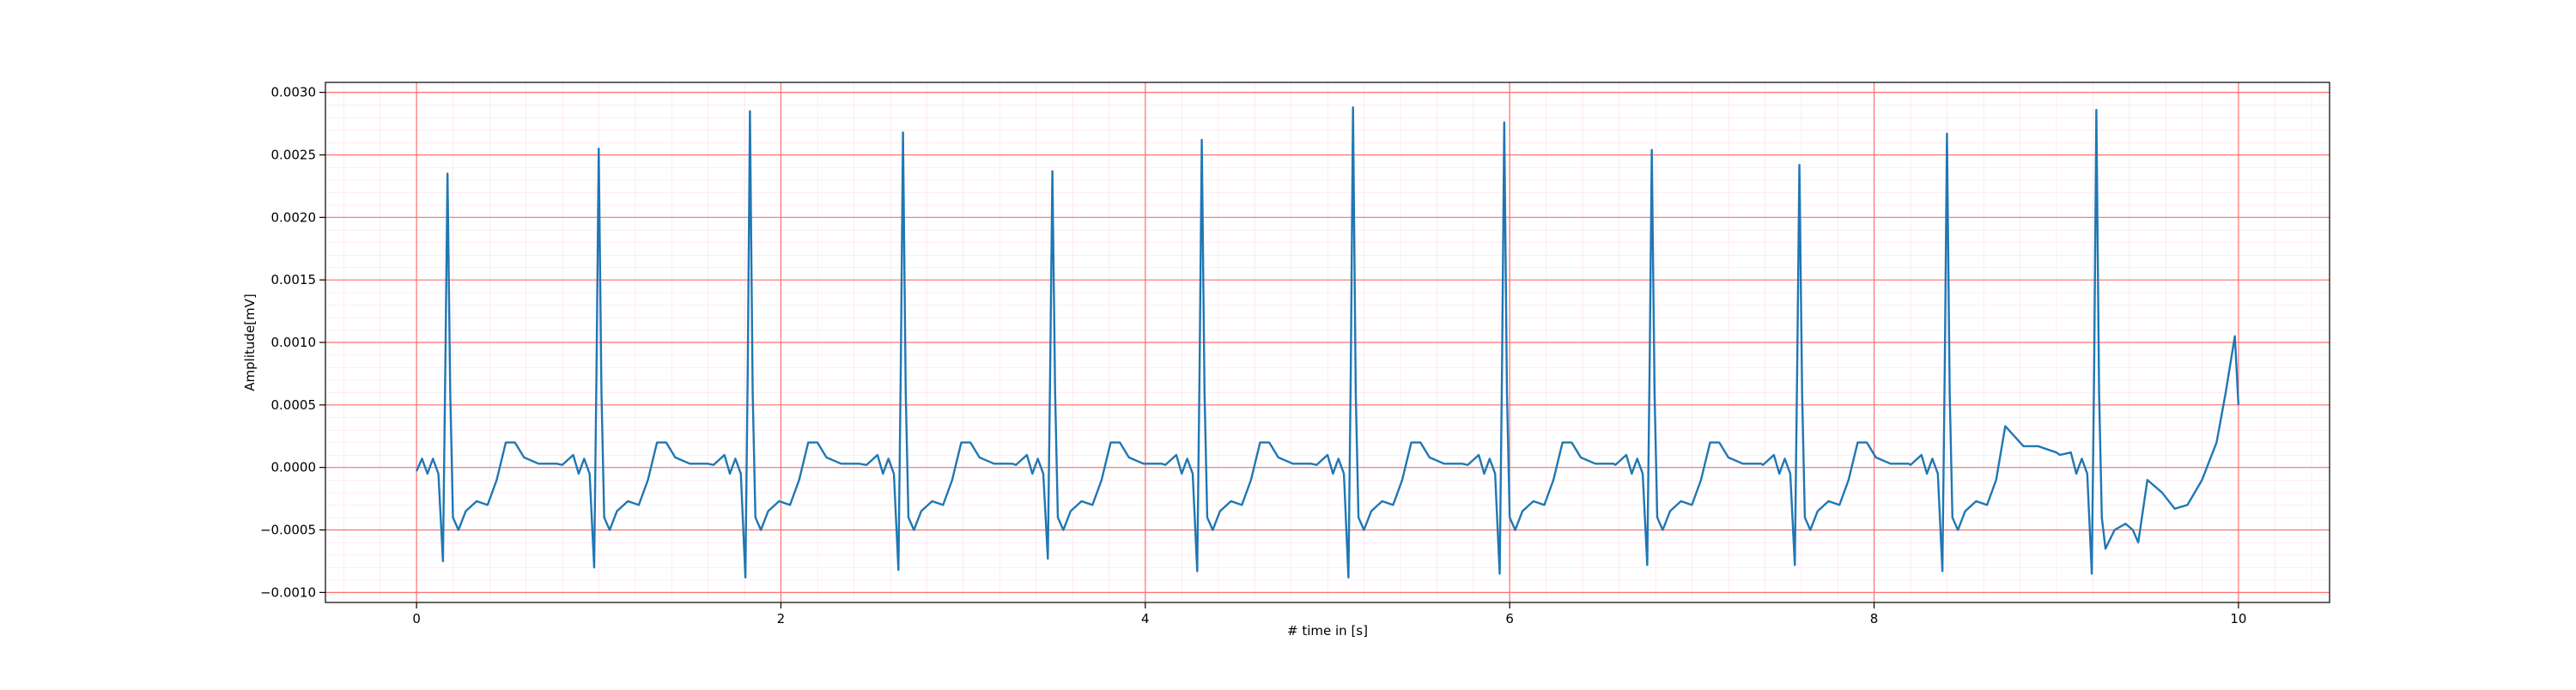  Describe the element at coordinates (1145, 618) in the screenshot. I see `x-tick-label: 4` at that location.